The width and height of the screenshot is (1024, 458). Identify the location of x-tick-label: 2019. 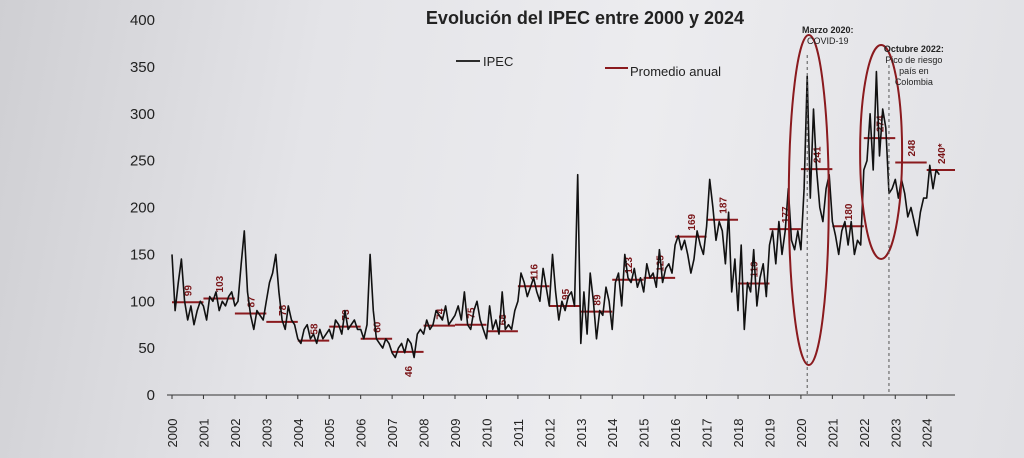
(769, 433).